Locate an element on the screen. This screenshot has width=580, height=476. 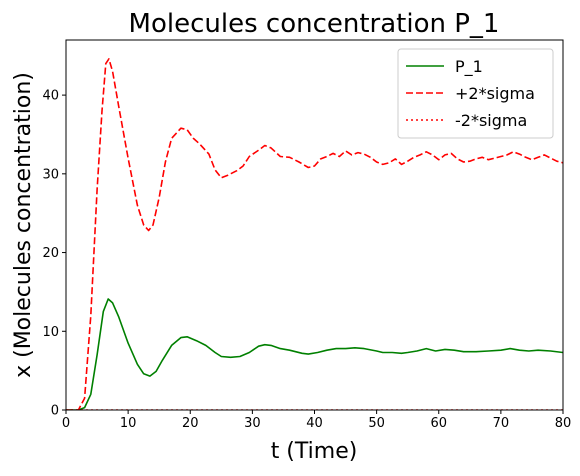
x-tick-label: 0 is located at coordinates (66, 423).